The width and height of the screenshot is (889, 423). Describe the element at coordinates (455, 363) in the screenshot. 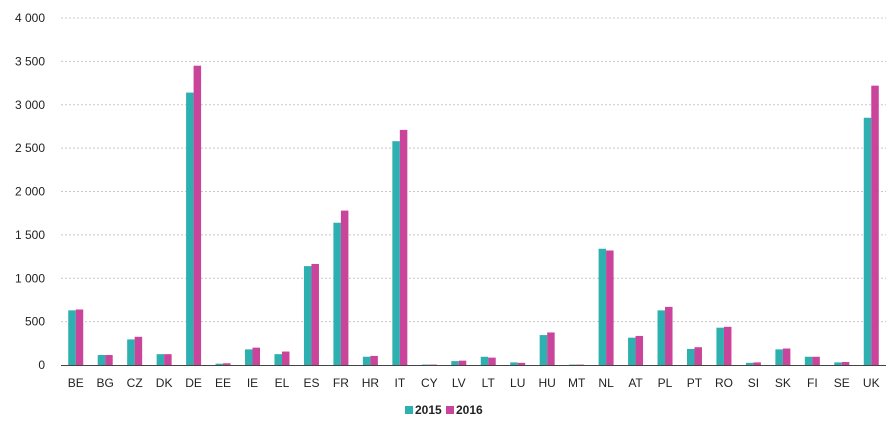

I see `bar-lv-2015` at that location.